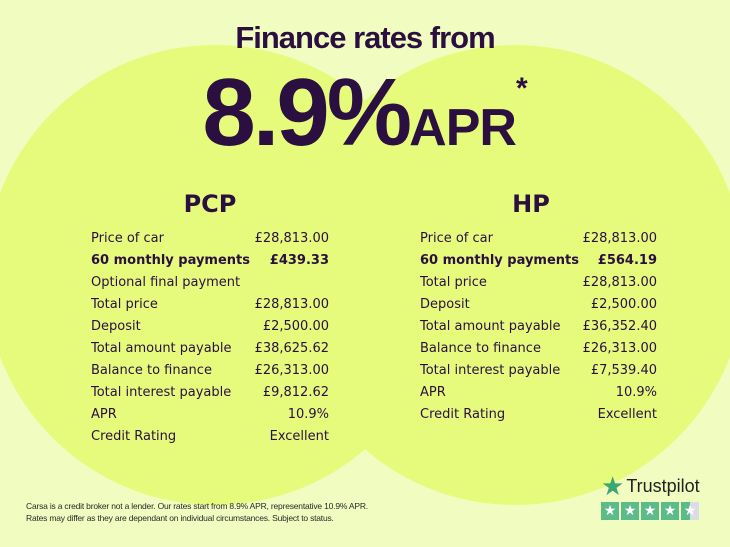  I want to click on pcp-title: PCP, so click(210, 204).